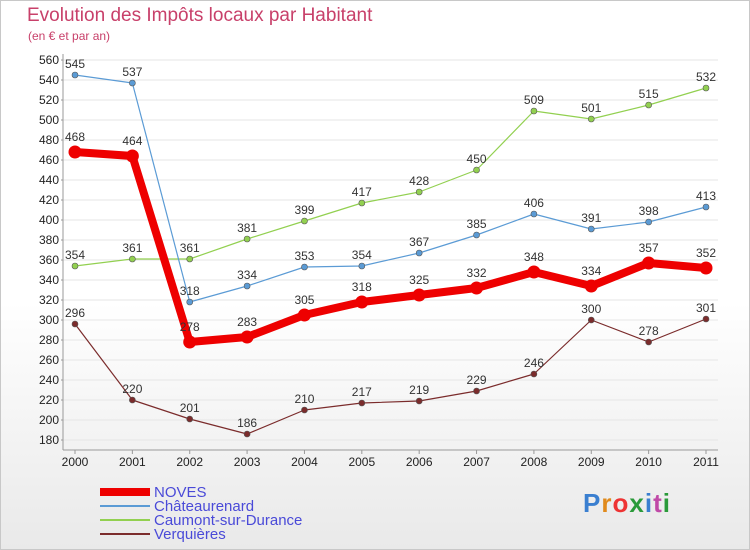  What do you see at coordinates (189, 462) in the screenshot?
I see `x-tick-label: 2002` at bounding box center [189, 462].